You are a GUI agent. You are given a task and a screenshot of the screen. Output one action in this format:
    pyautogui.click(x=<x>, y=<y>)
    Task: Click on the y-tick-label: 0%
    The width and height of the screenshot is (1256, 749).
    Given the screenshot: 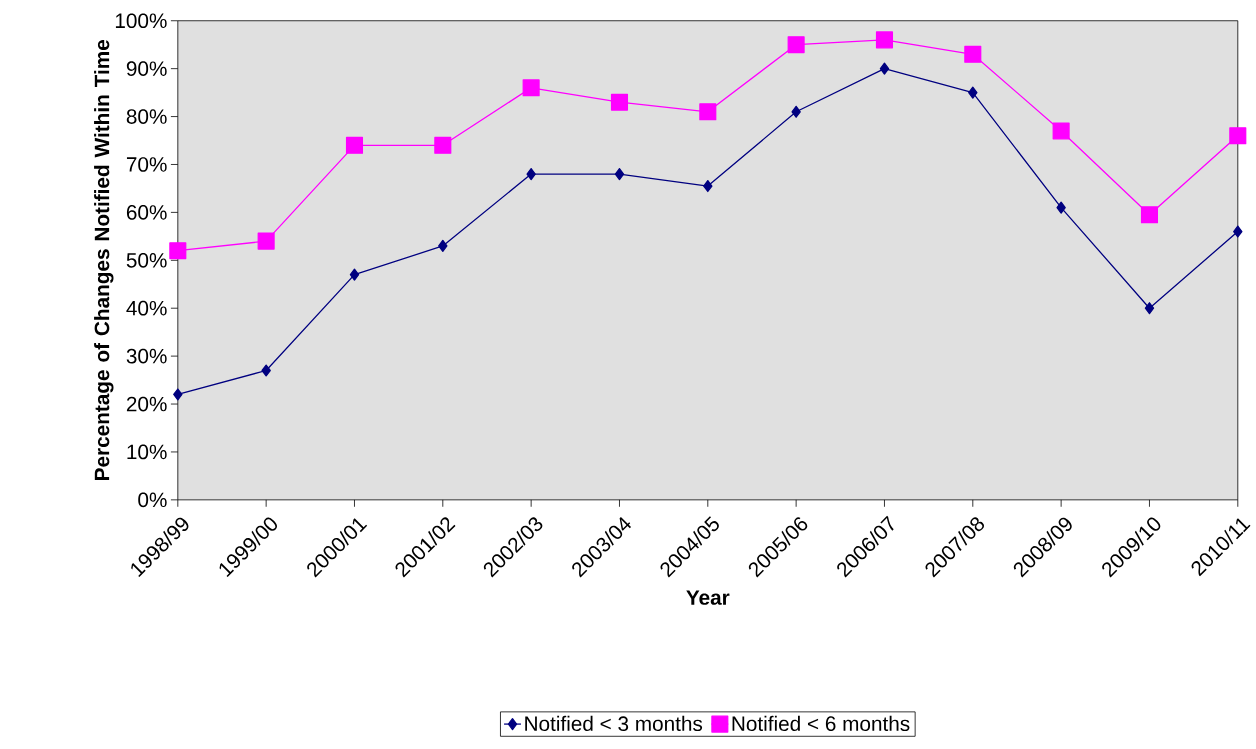 What is the action you would take?
    pyautogui.click(x=152, y=500)
    